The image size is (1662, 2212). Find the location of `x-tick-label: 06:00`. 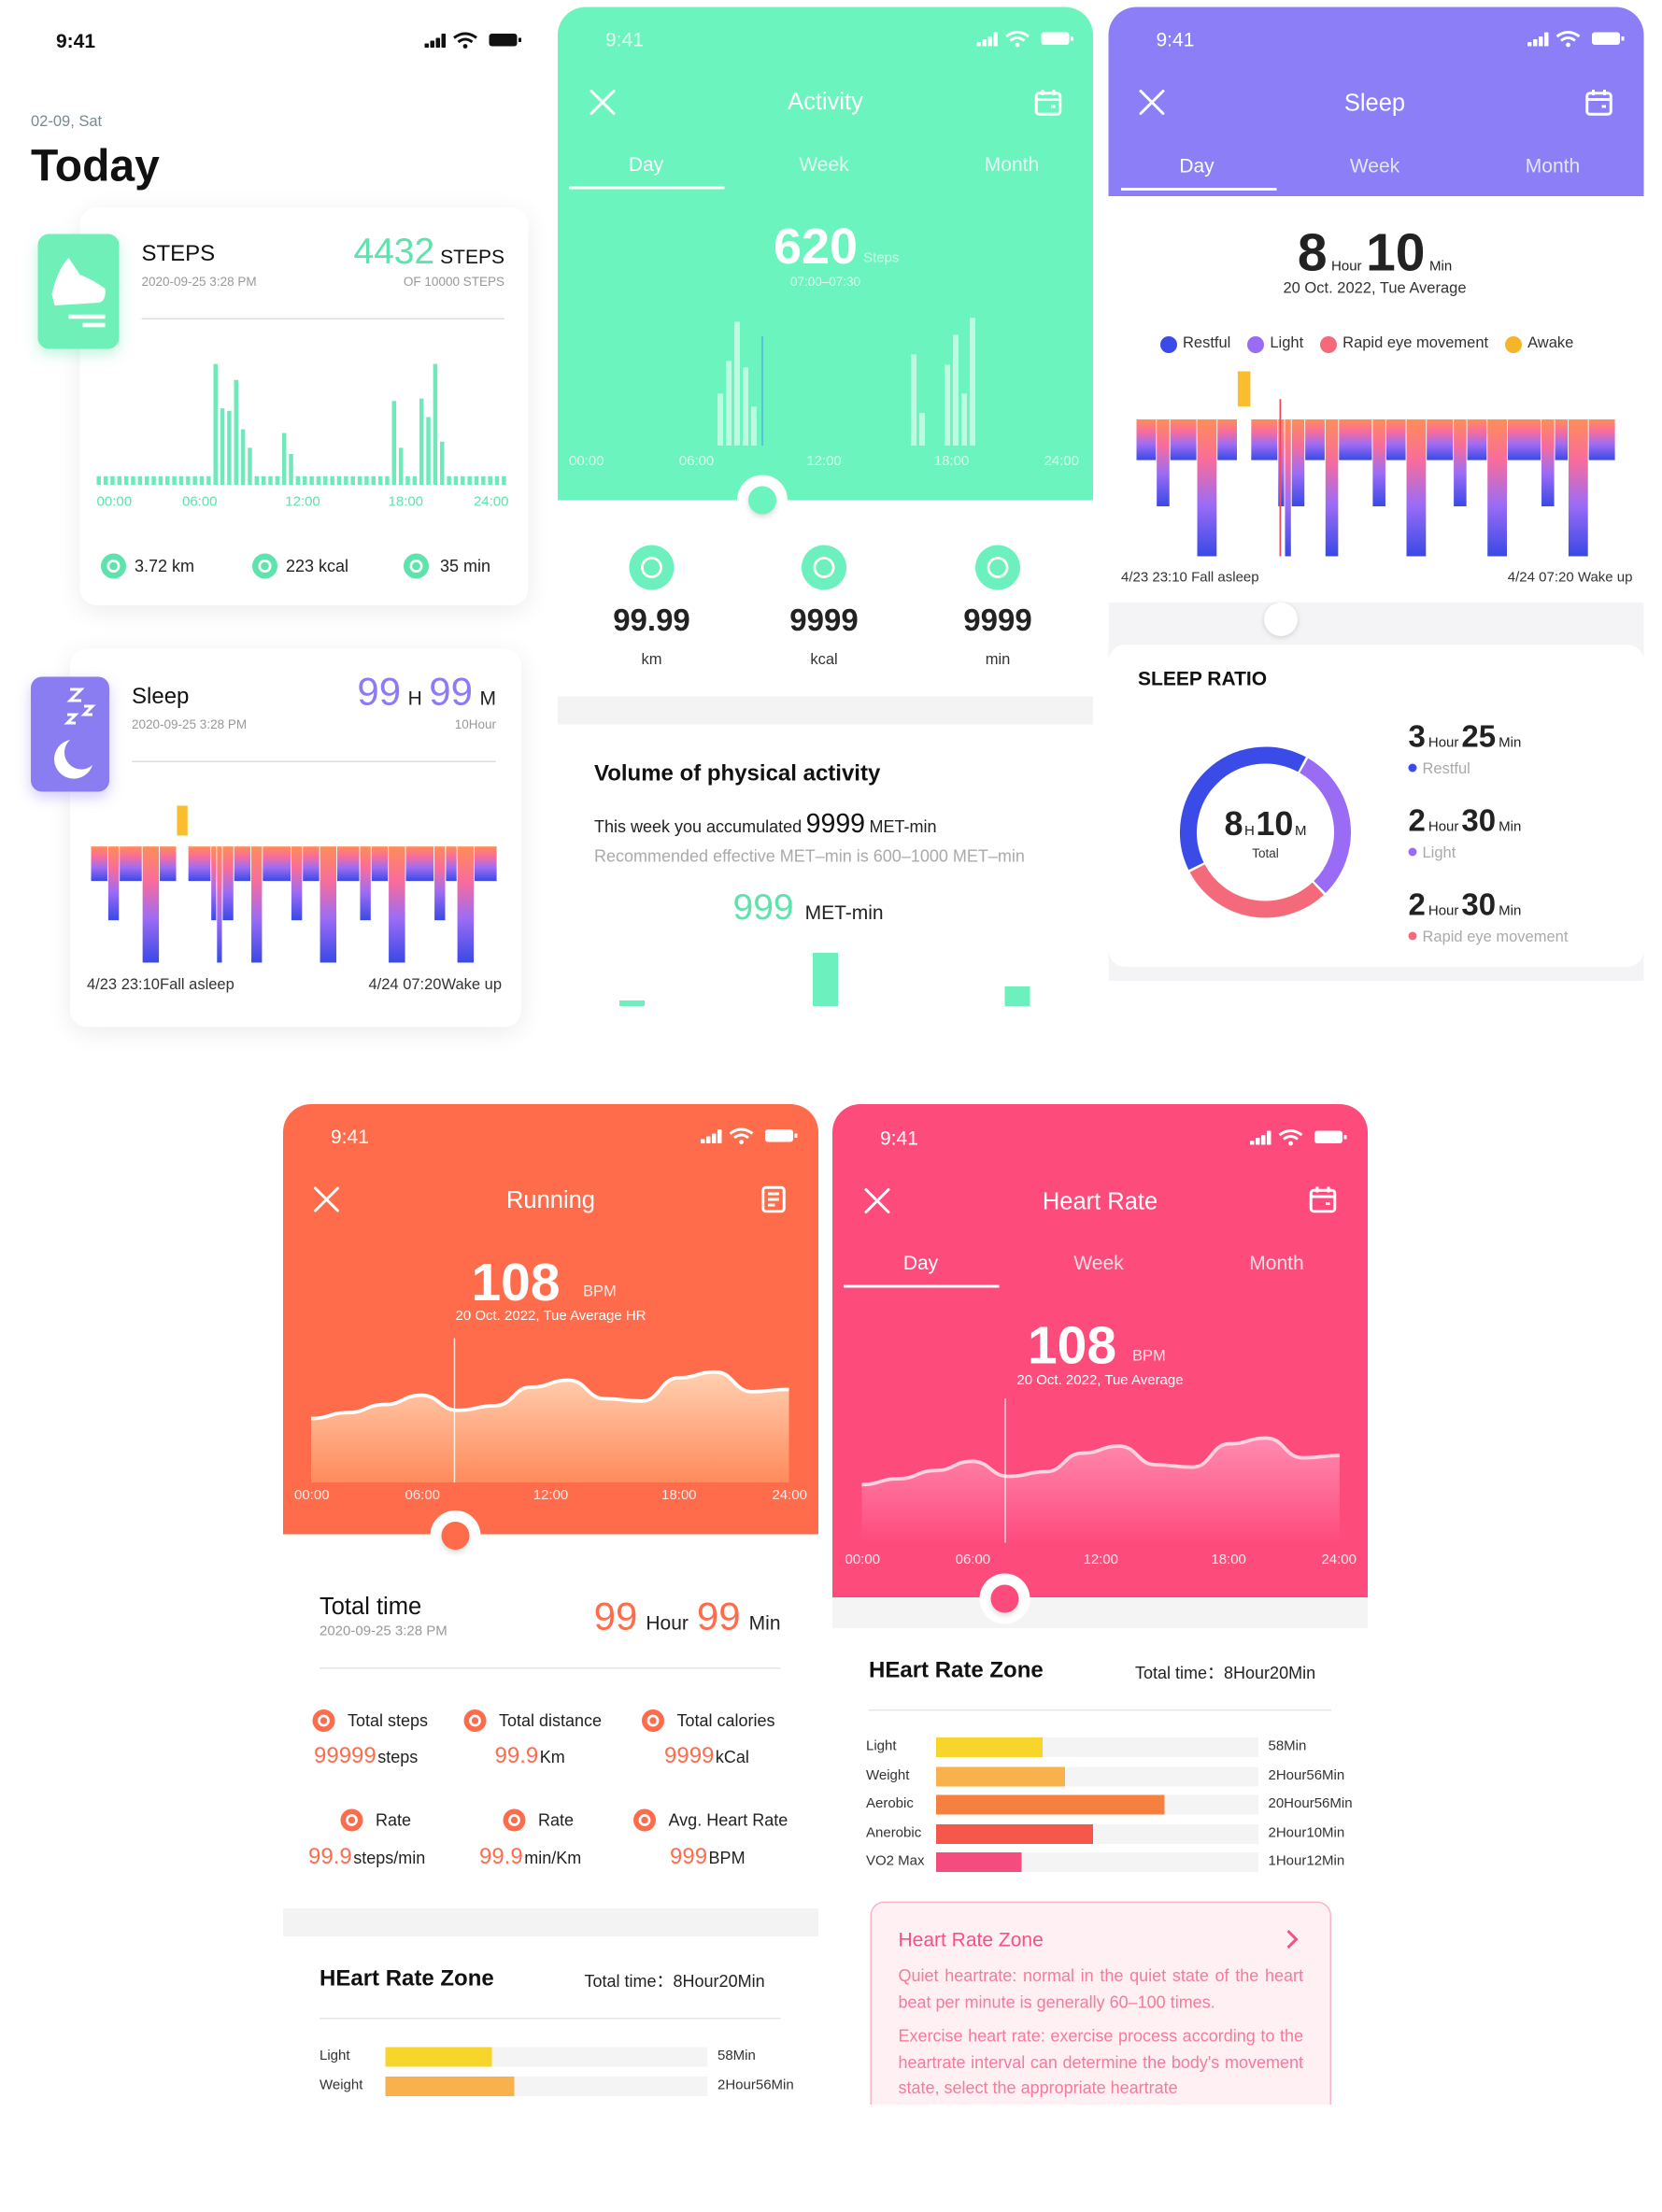

x-tick-label: 06:00 is located at coordinates (696, 462).